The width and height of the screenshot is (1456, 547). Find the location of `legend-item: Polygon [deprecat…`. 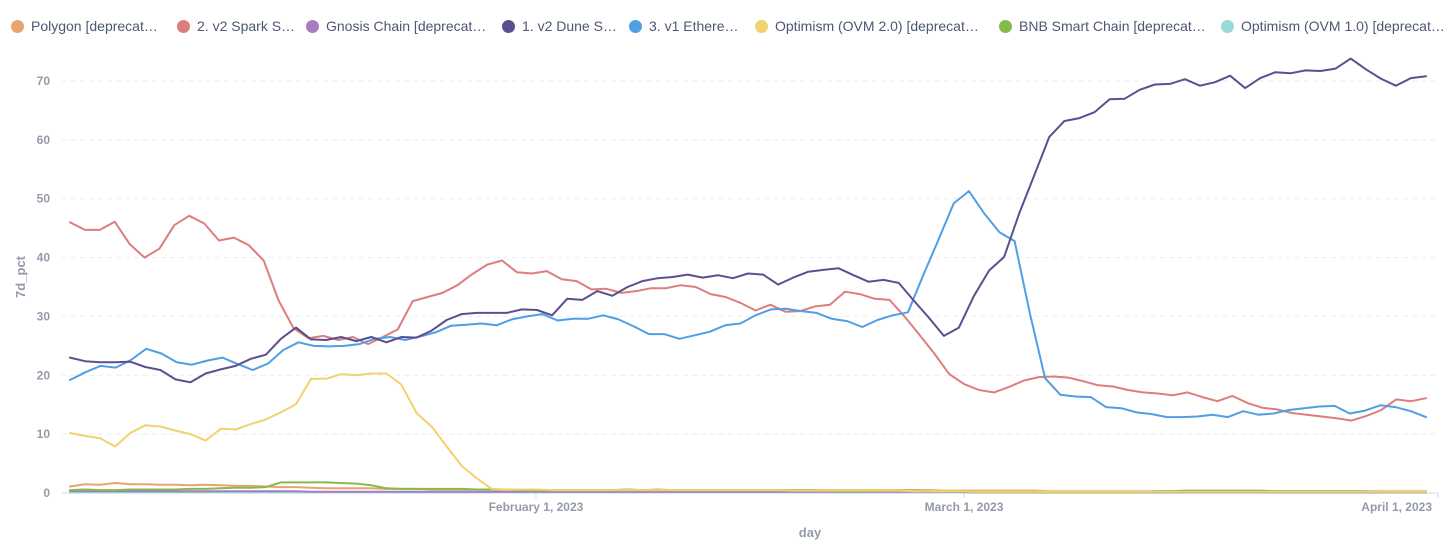

legend-item: Polygon [deprecat… is located at coordinates (84, 26).